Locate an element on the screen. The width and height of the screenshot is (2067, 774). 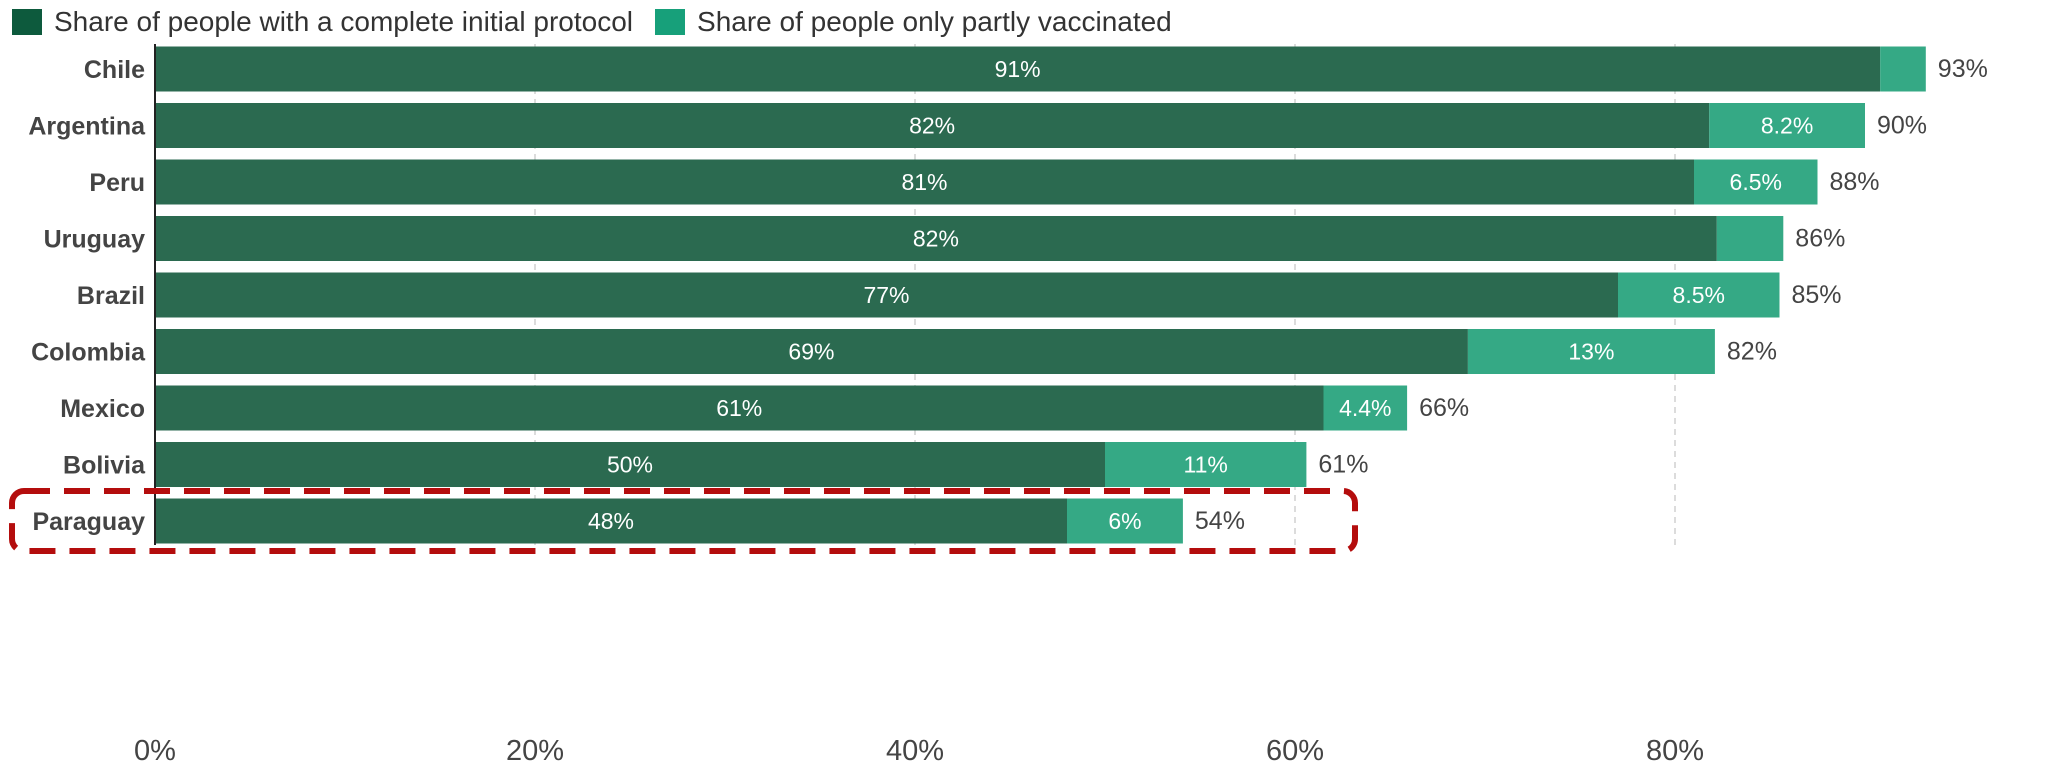
x-tick-label: 0% is located at coordinates (155, 751).